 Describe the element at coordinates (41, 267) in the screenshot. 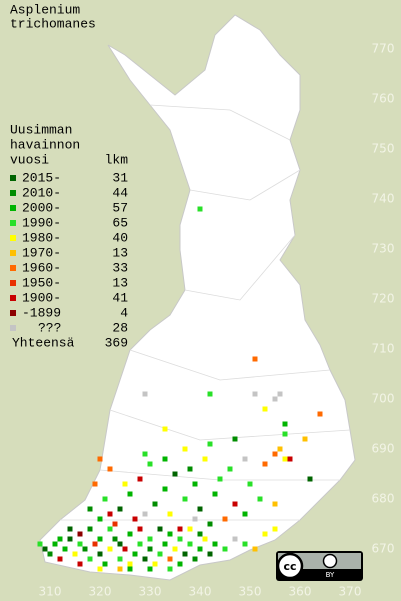

I see `legend-label: 1960-` at that location.